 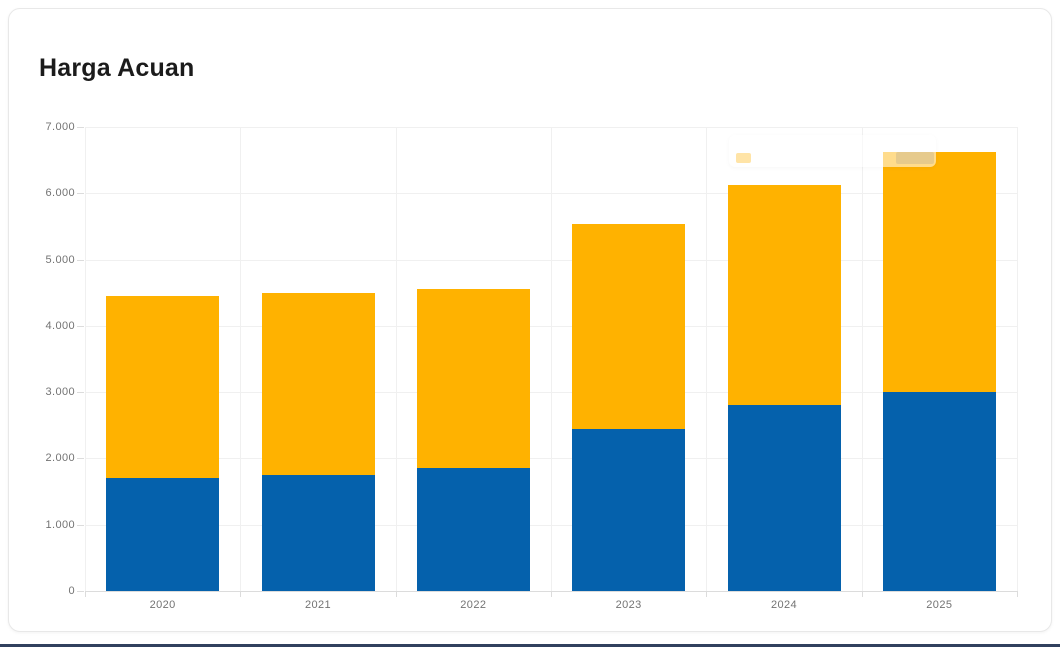 I want to click on y-tick-2000, so click(x=80, y=459).